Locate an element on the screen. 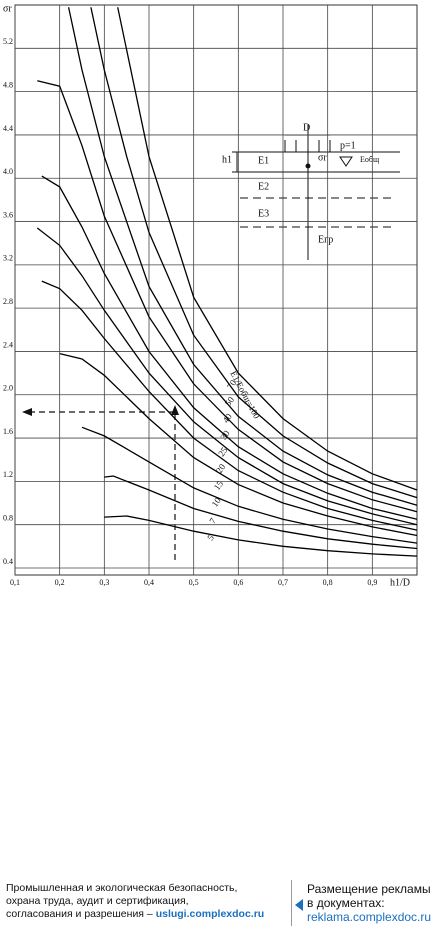 The width and height of the screenshot is (435, 932). footer-text: в документах: is located at coordinates (346, 903).